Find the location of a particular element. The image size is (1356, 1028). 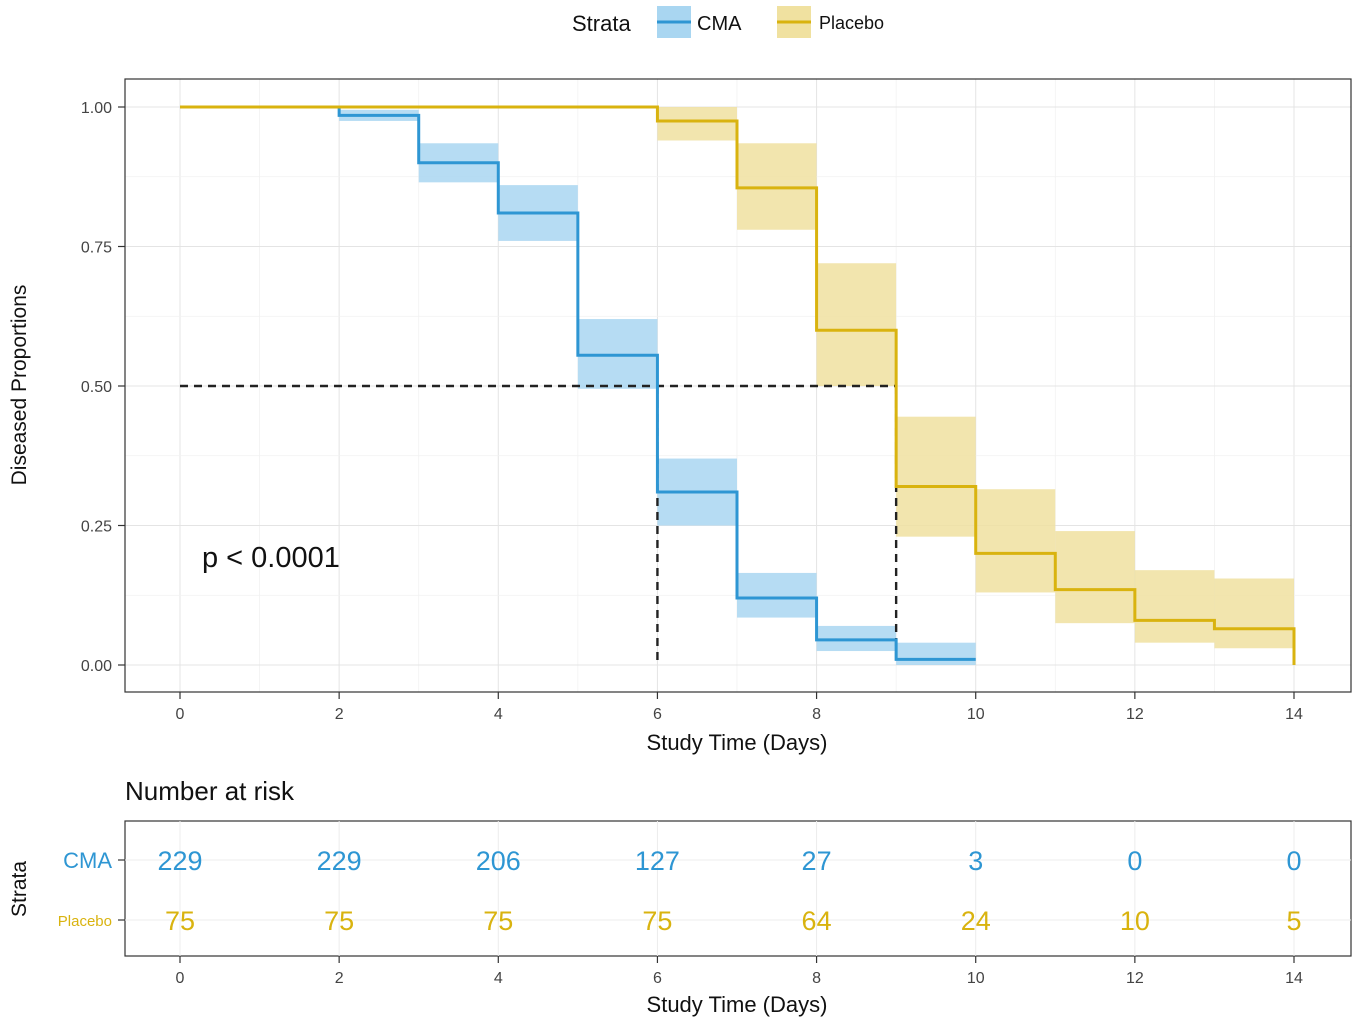

risk-x-tick-label: 10 is located at coordinates (976, 978).